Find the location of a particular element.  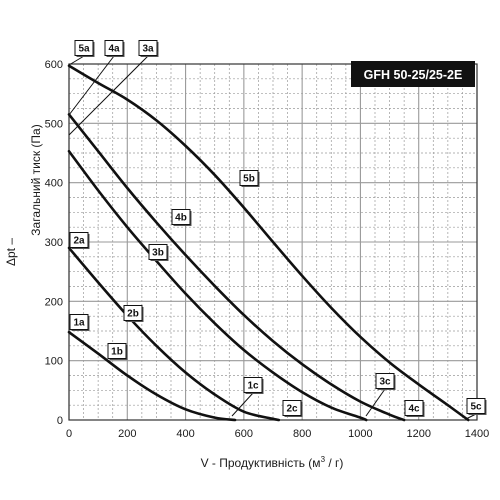

curve-label-text: 5c is located at coordinates (476, 407).